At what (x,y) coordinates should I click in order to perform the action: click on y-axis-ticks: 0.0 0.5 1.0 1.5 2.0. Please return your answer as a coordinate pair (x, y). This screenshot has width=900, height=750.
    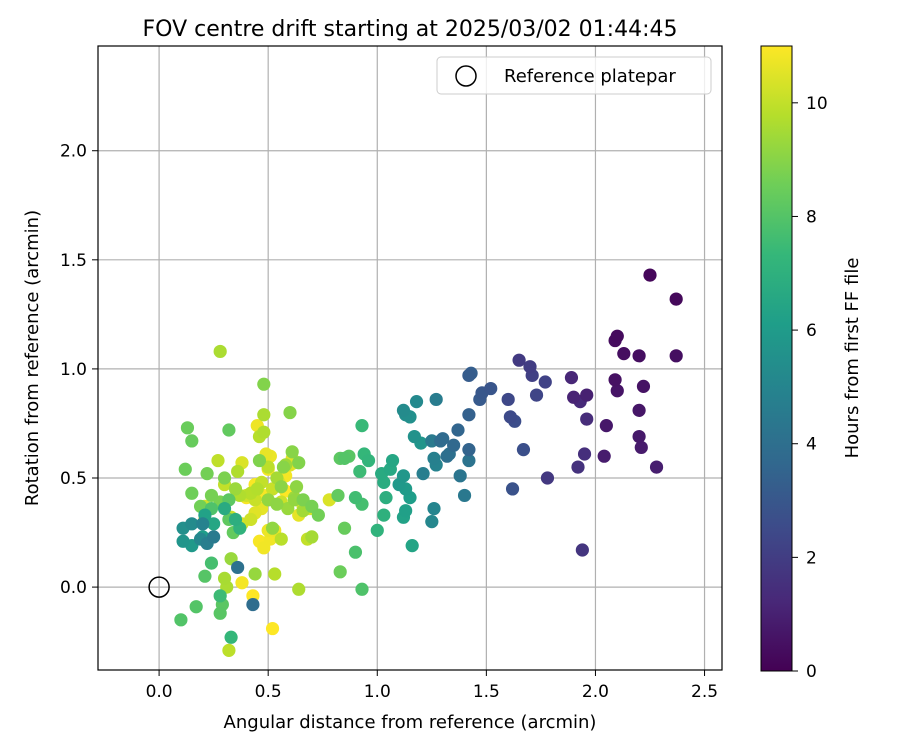
    Looking at the image, I should click on (79, 370).